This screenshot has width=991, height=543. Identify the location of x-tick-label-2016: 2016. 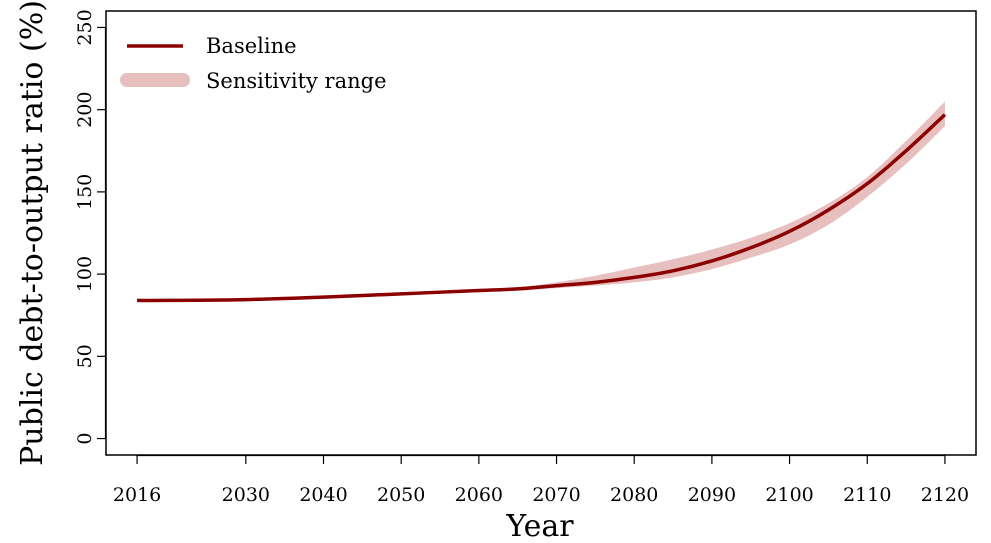
(137, 495).